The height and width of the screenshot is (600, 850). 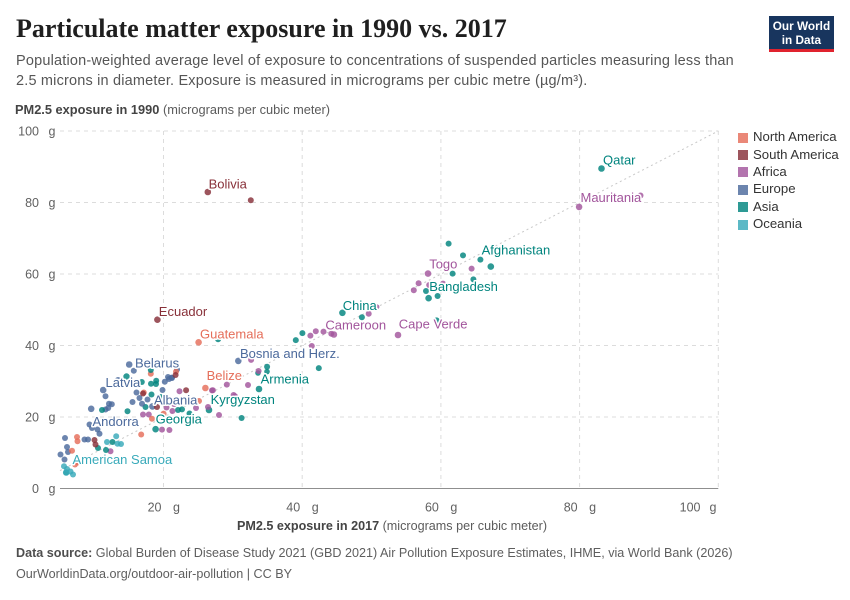 What do you see at coordinates (290, 353) in the screenshot?
I see `svg-text: Bosnia and Herz.` at bounding box center [290, 353].